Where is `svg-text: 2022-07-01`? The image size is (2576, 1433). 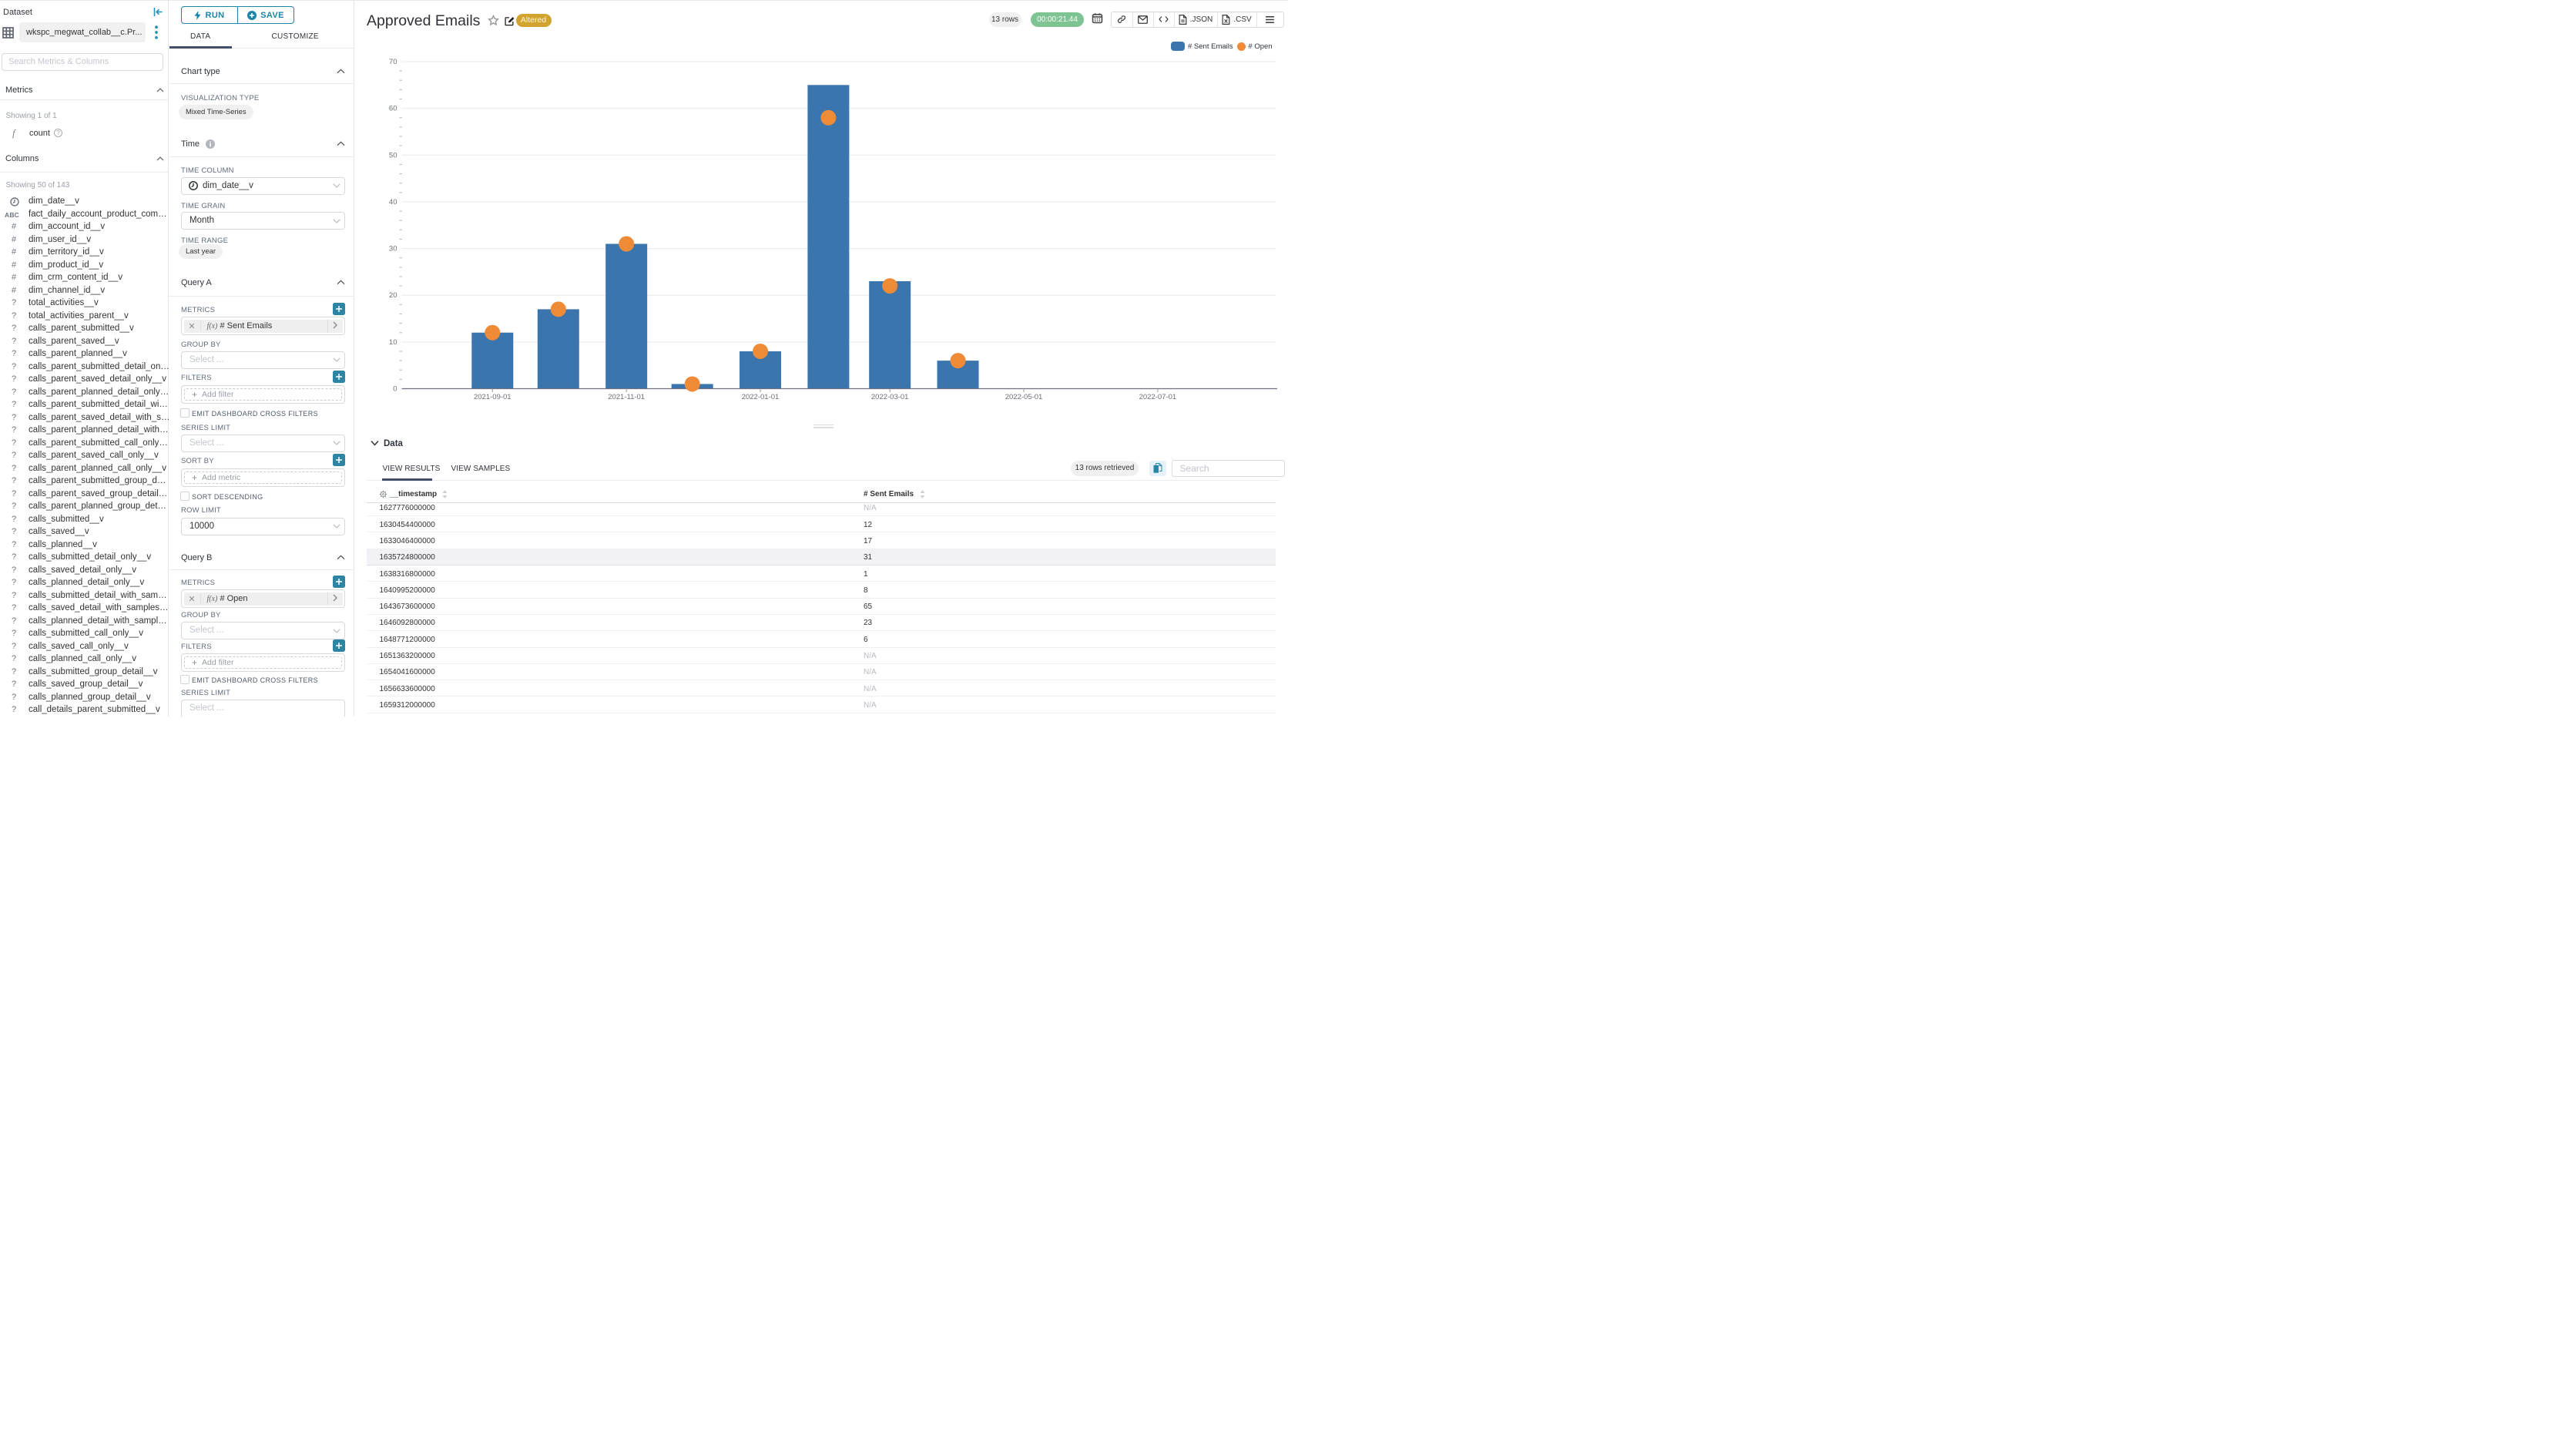
svg-text: 2022-07-01 is located at coordinates (1158, 397).